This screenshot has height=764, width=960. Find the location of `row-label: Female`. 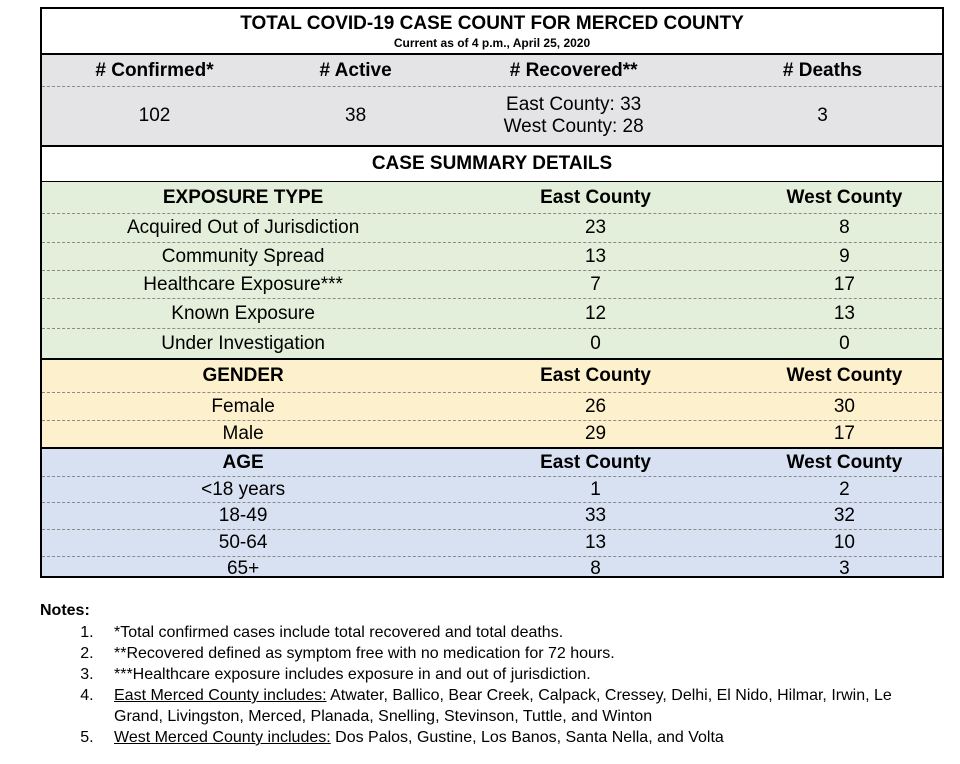

row-label: Female is located at coordinates (243, 406).